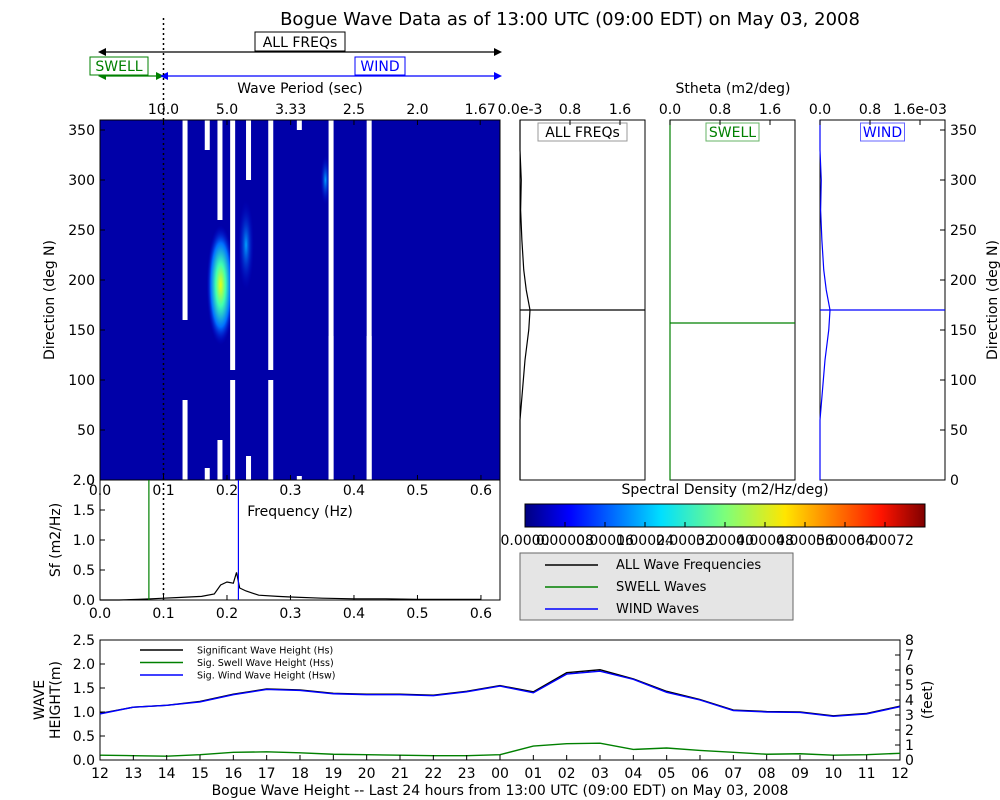 The height and width of the screenshot is (800, 1000). I want to click on heatmap-top-tick-label: 1.67, so click(480, 110).